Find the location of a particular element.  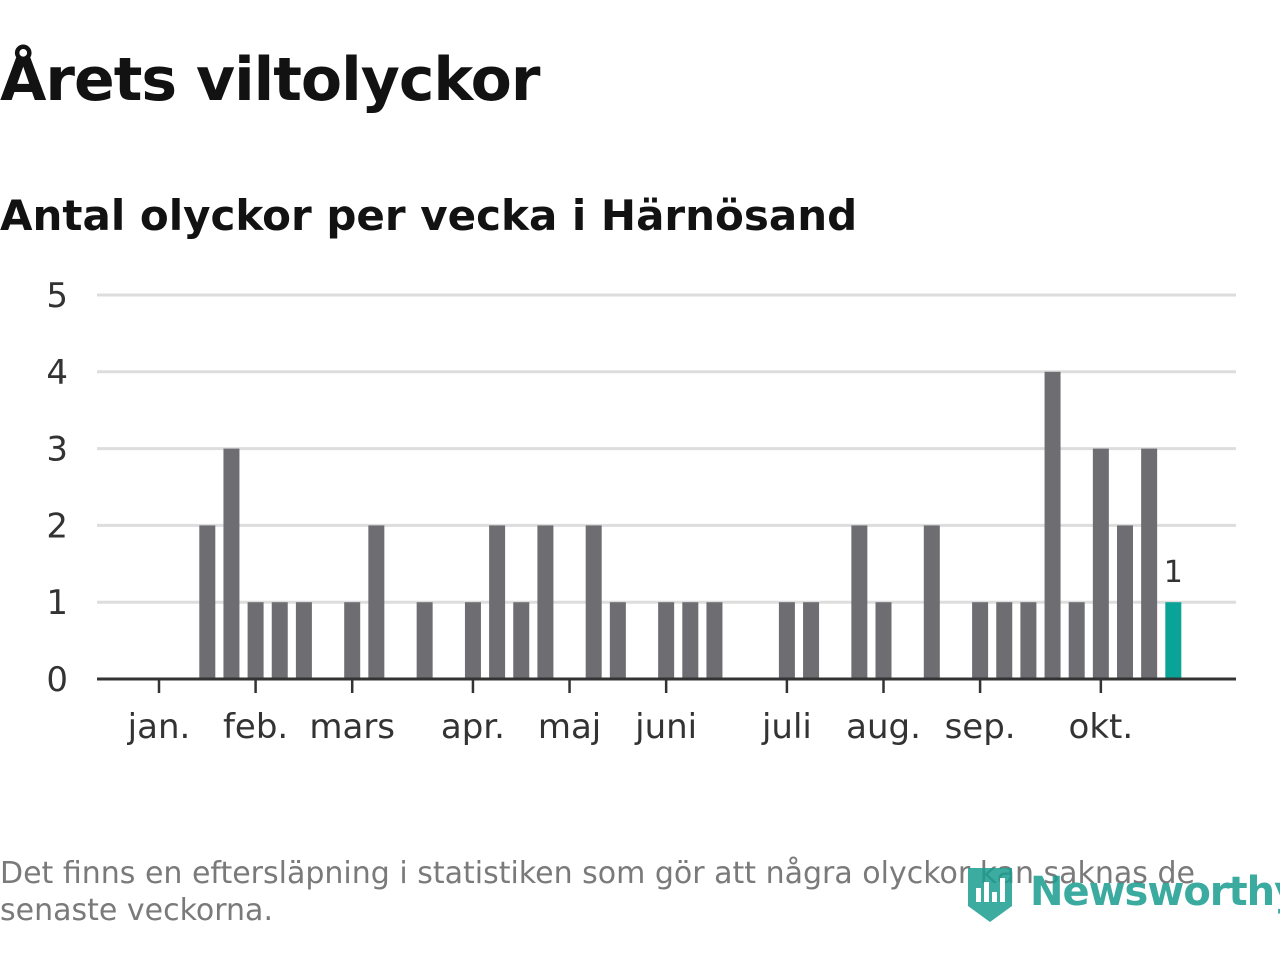

x-axis: jan. feb. mars apr. maj juni juli aug. sep. okt. is located at coordinates (666, 712).